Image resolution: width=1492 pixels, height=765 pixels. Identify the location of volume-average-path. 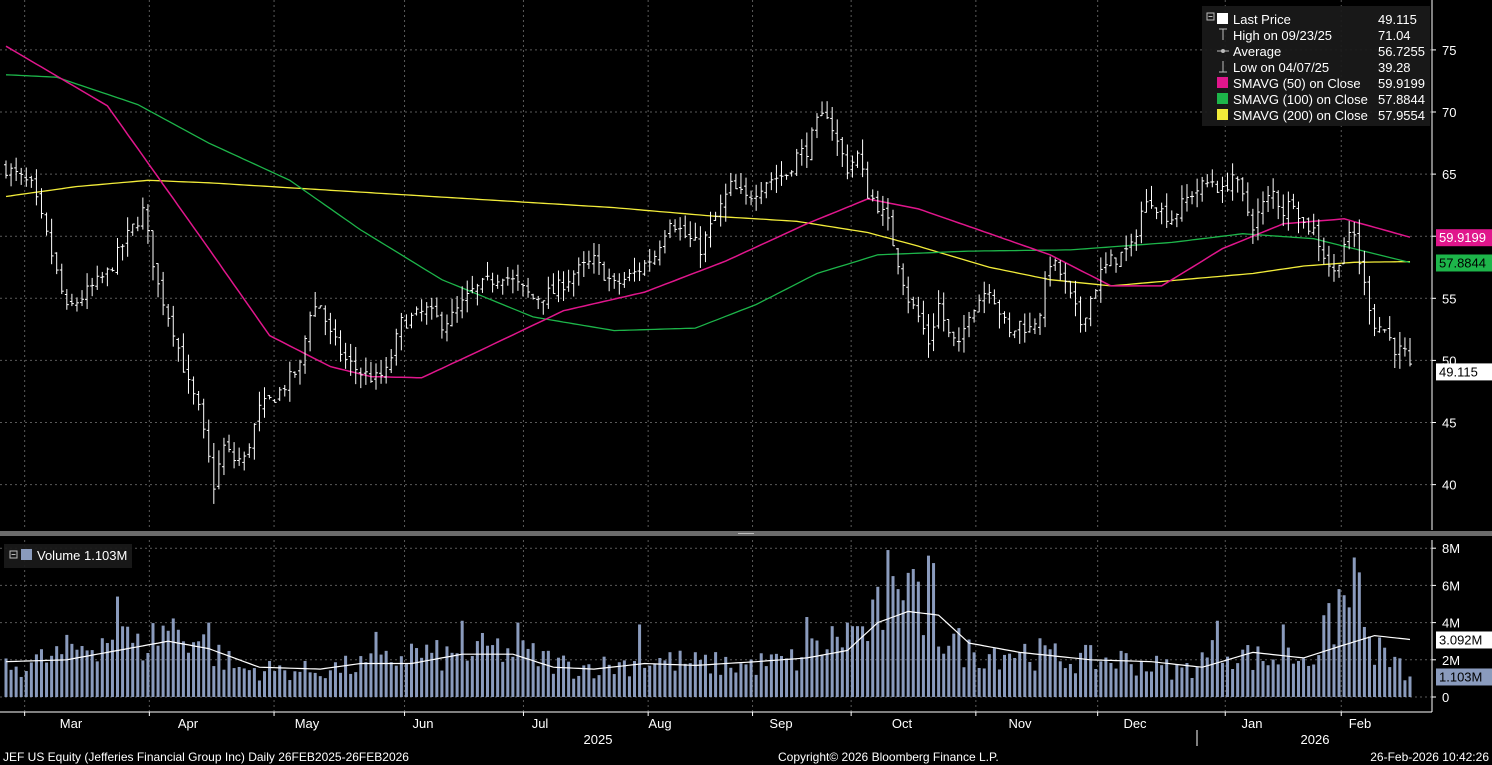
(708, 640).